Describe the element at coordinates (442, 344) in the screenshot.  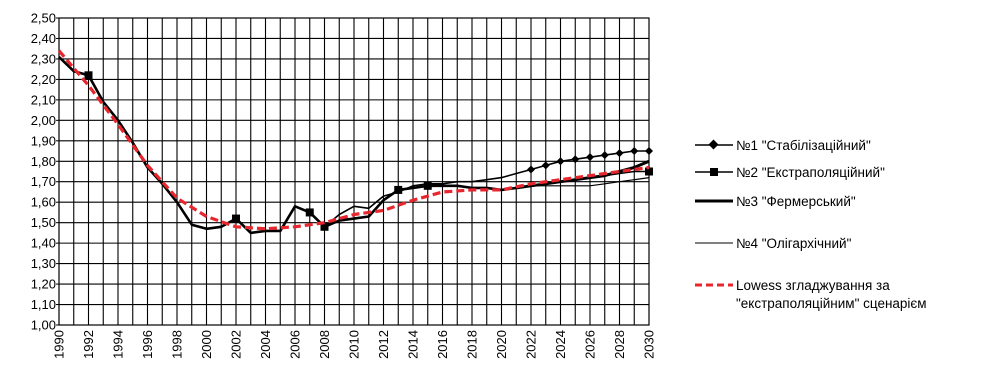
I see `x-tick-label: 2016` at that location.